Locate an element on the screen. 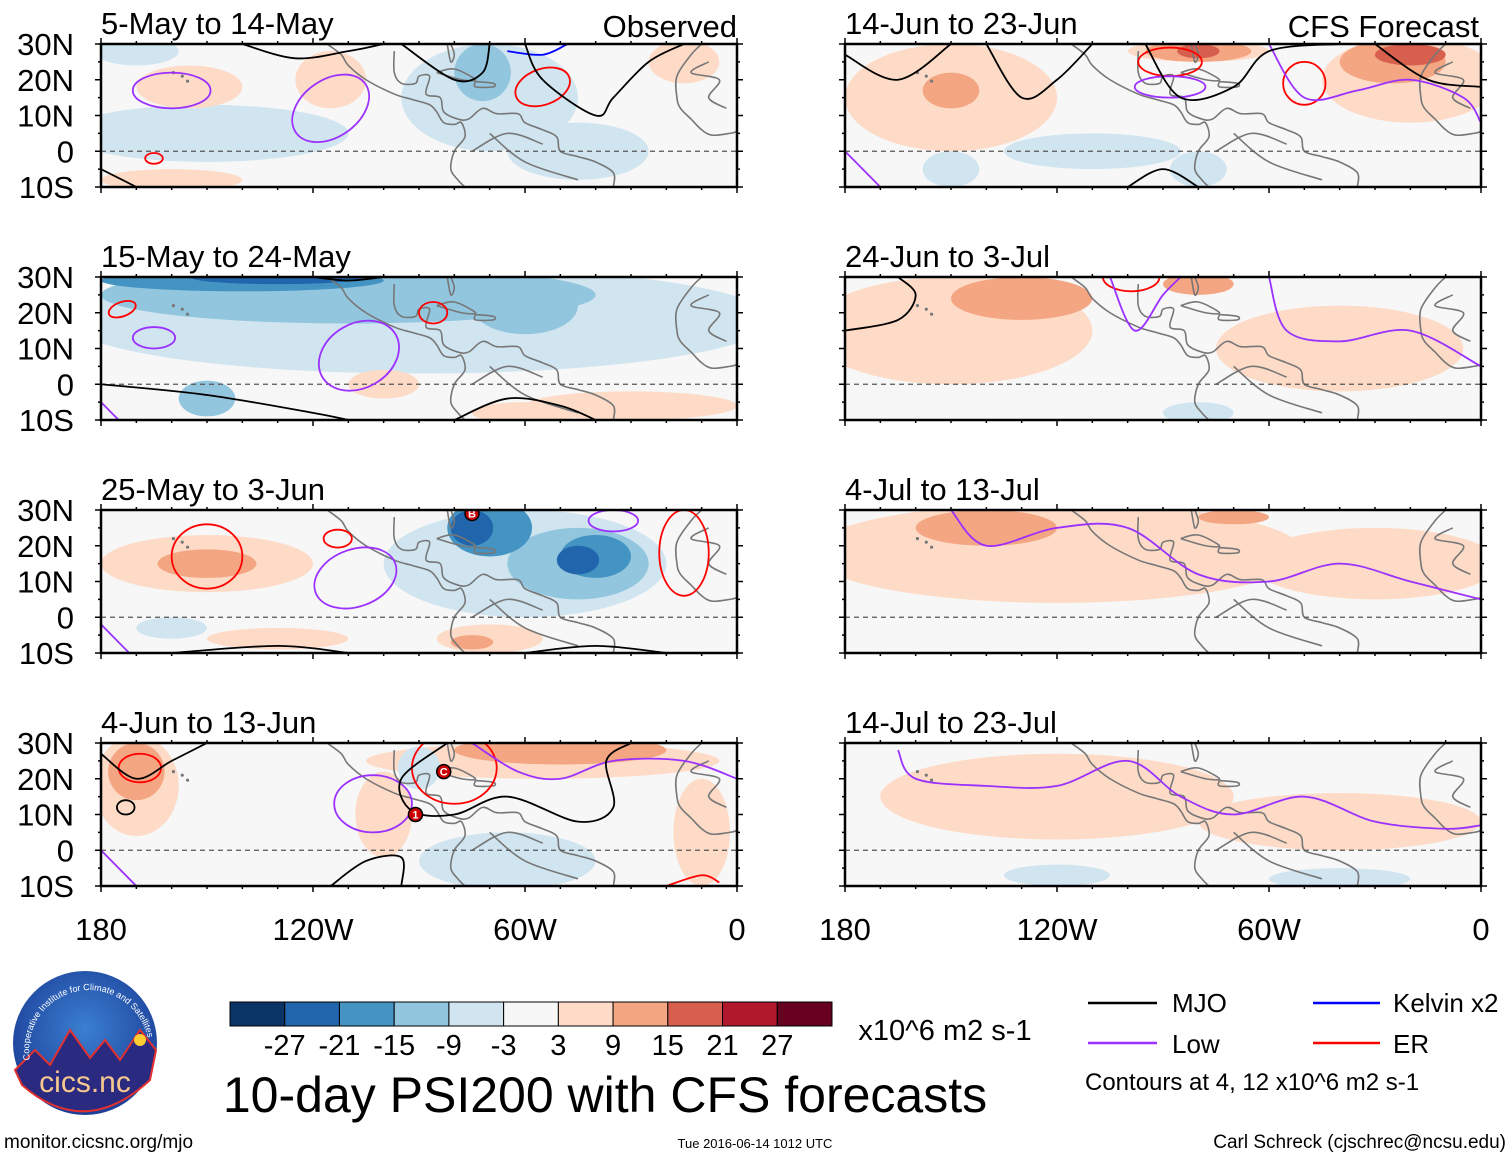  colorbar-tick-label: 9 is located at coordinates (613, 1046).